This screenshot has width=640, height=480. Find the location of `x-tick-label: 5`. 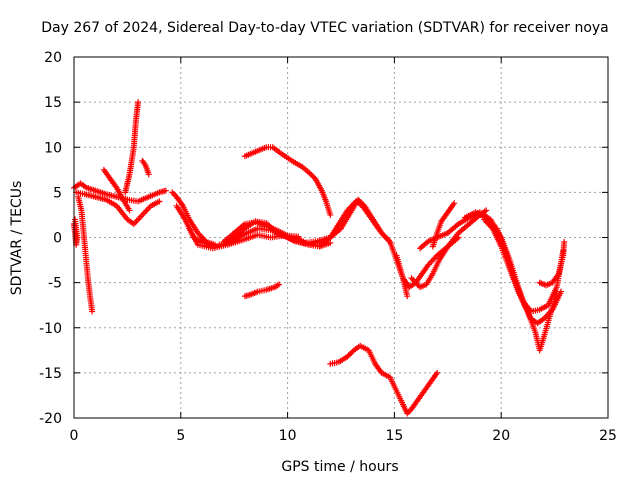

x-tick-label: 5 is located at coordinates (180, 436).